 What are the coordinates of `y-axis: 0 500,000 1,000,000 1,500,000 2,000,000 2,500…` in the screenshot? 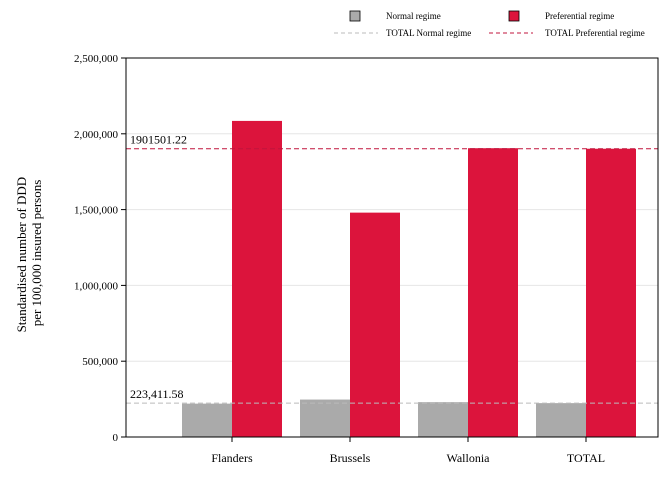 It's located at (100, 248).